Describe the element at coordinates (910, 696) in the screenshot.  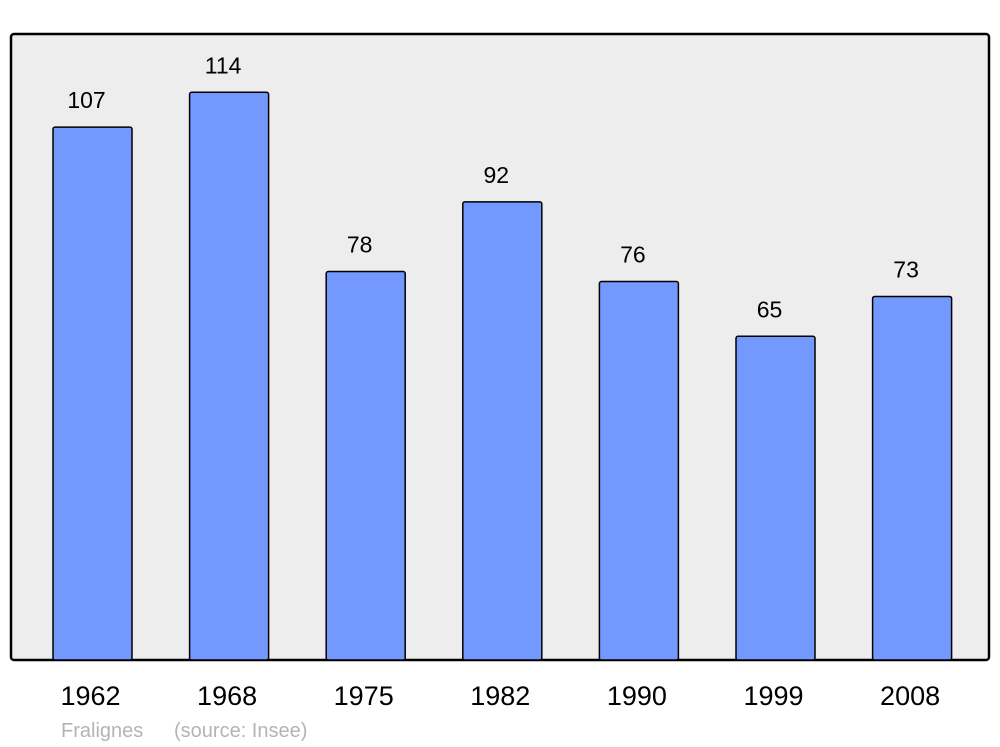
I see `x-tick-label-2008: 2008` at that location.